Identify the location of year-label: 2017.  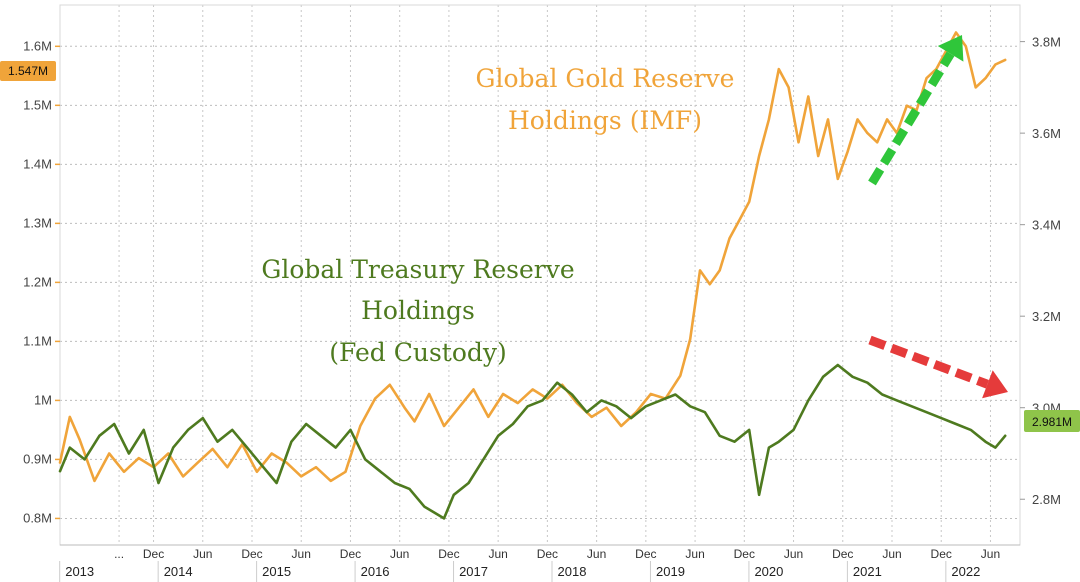
(473, 571).